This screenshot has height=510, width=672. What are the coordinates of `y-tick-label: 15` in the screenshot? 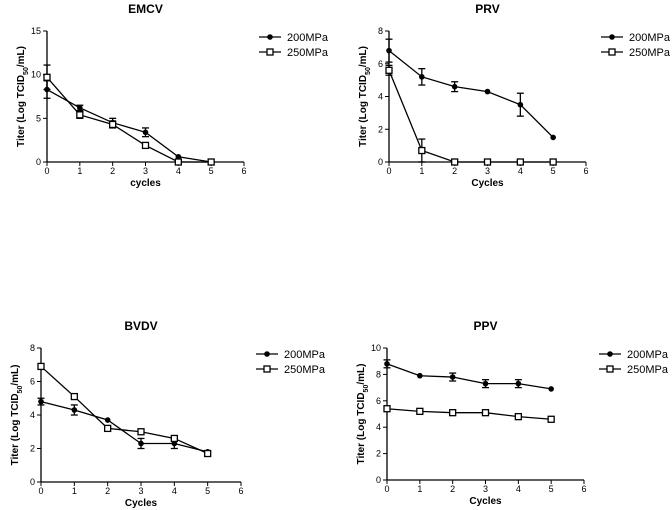 It's located at (36, 31).